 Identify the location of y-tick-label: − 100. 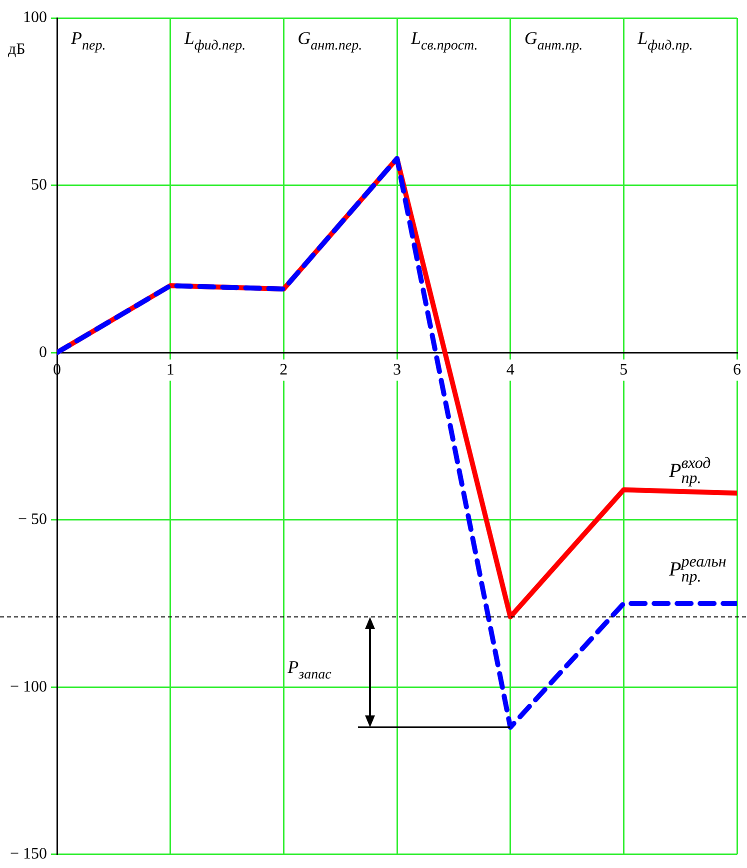
(29, 687).